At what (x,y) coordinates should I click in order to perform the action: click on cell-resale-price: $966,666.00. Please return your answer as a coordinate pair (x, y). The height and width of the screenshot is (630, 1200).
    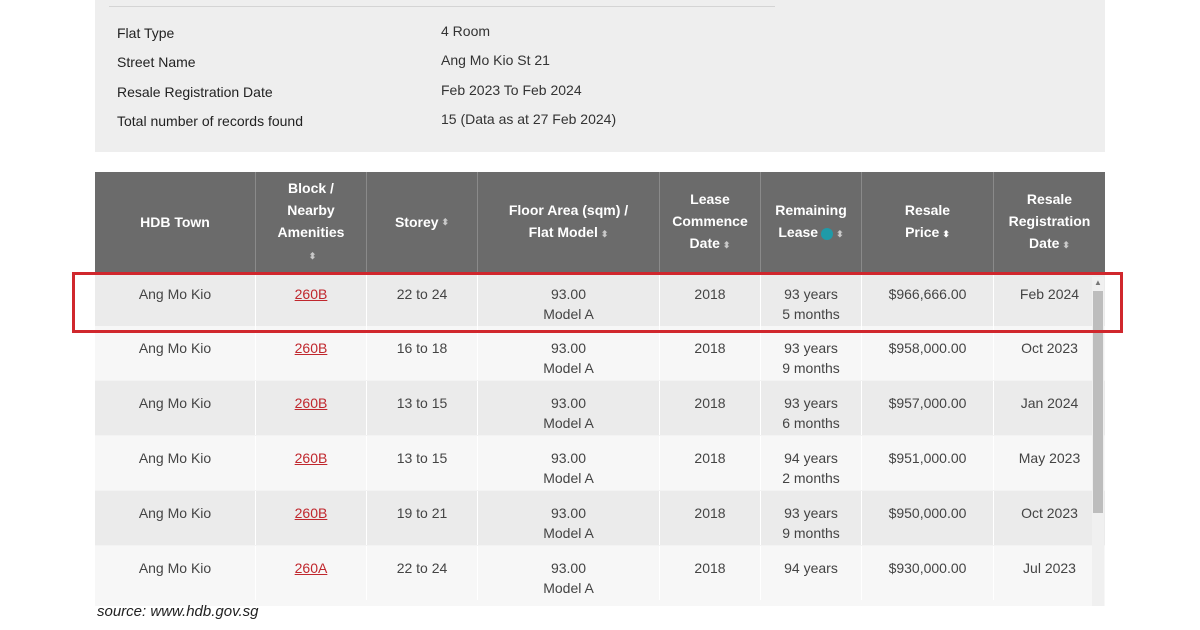
    Looking at the image, I should click on (928, 299).